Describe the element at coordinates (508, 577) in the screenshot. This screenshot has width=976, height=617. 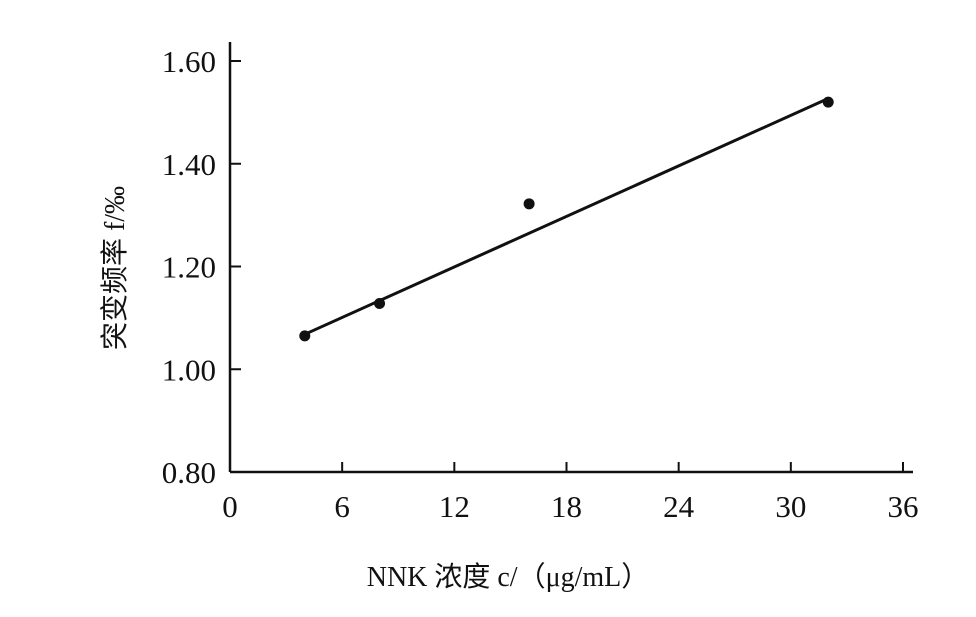
I see `x-axis-title: NNK 浓度 c/（μg/mL）` at that location.